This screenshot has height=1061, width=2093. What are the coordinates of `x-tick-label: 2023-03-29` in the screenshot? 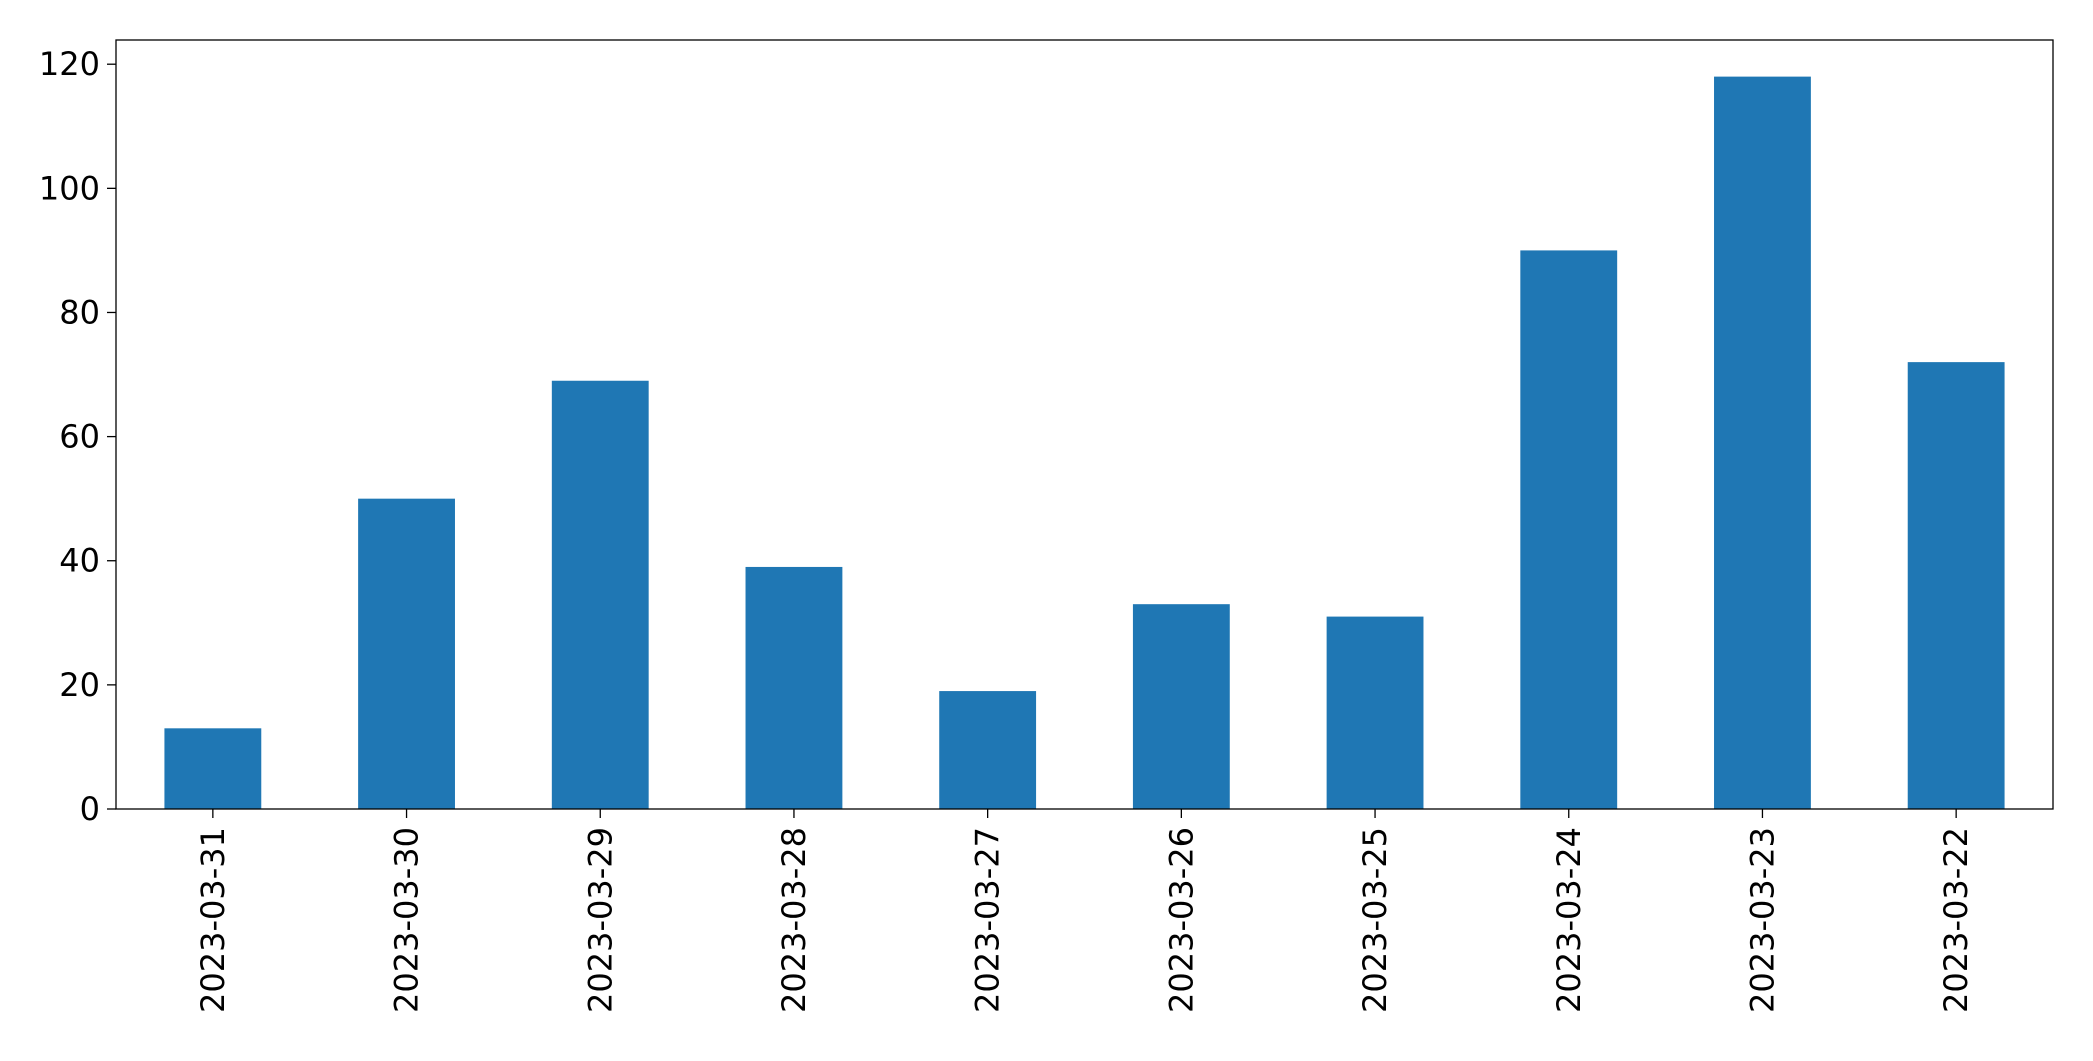 It's located at (600, 920).